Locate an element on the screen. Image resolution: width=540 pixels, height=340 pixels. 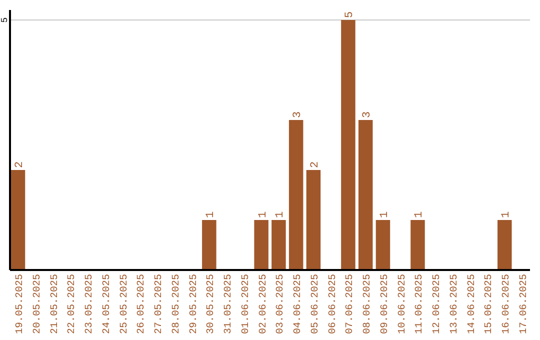
x-tick-label: 29.05.2025 is located at coordinates (194, 304).